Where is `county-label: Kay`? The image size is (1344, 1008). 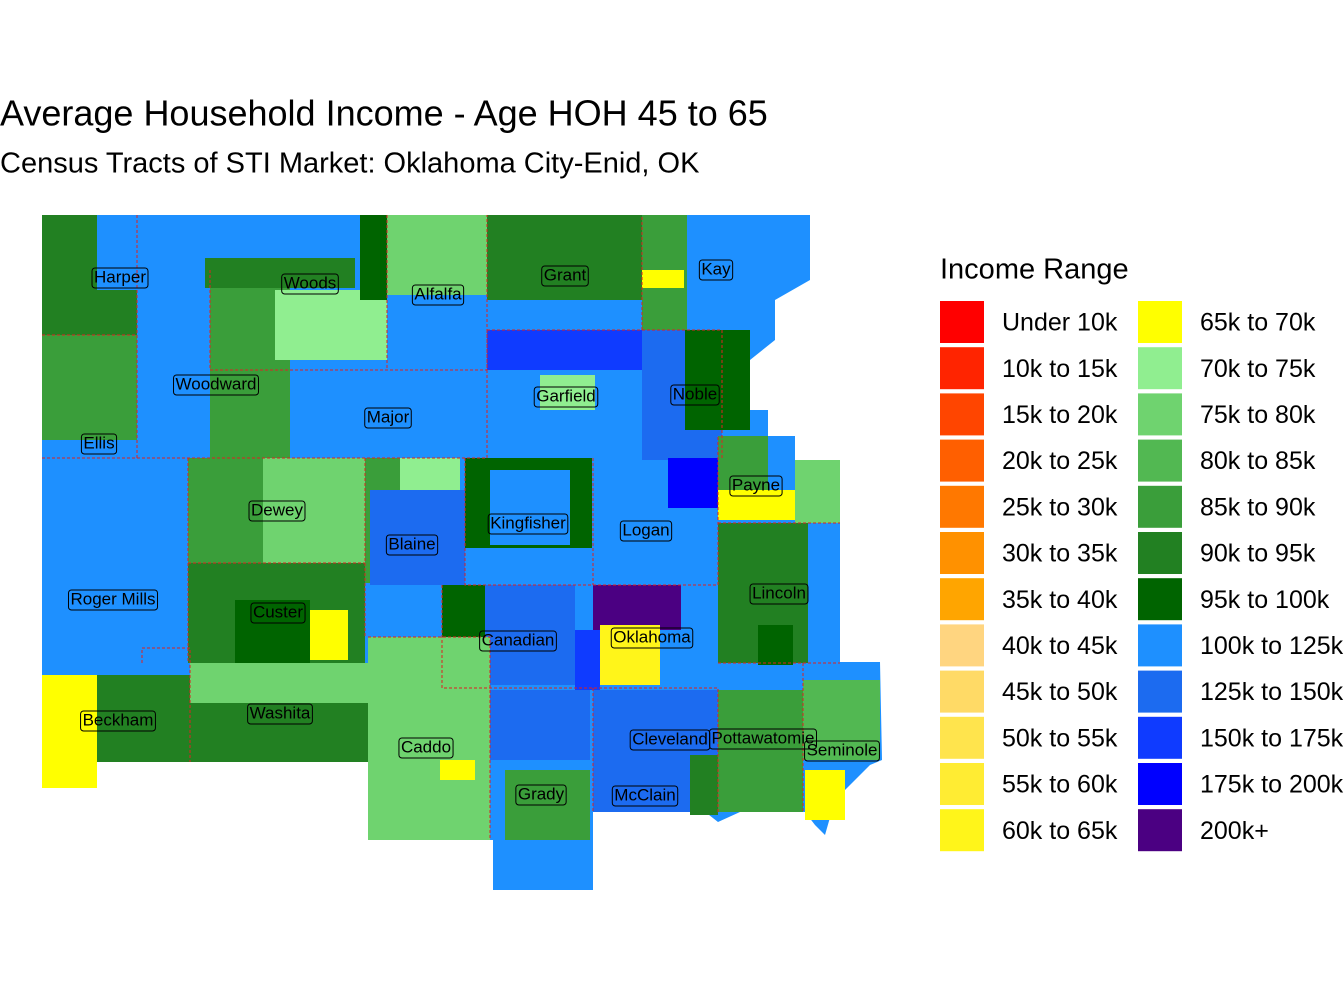 county-label: Kay is located at coordinates (716, 268).